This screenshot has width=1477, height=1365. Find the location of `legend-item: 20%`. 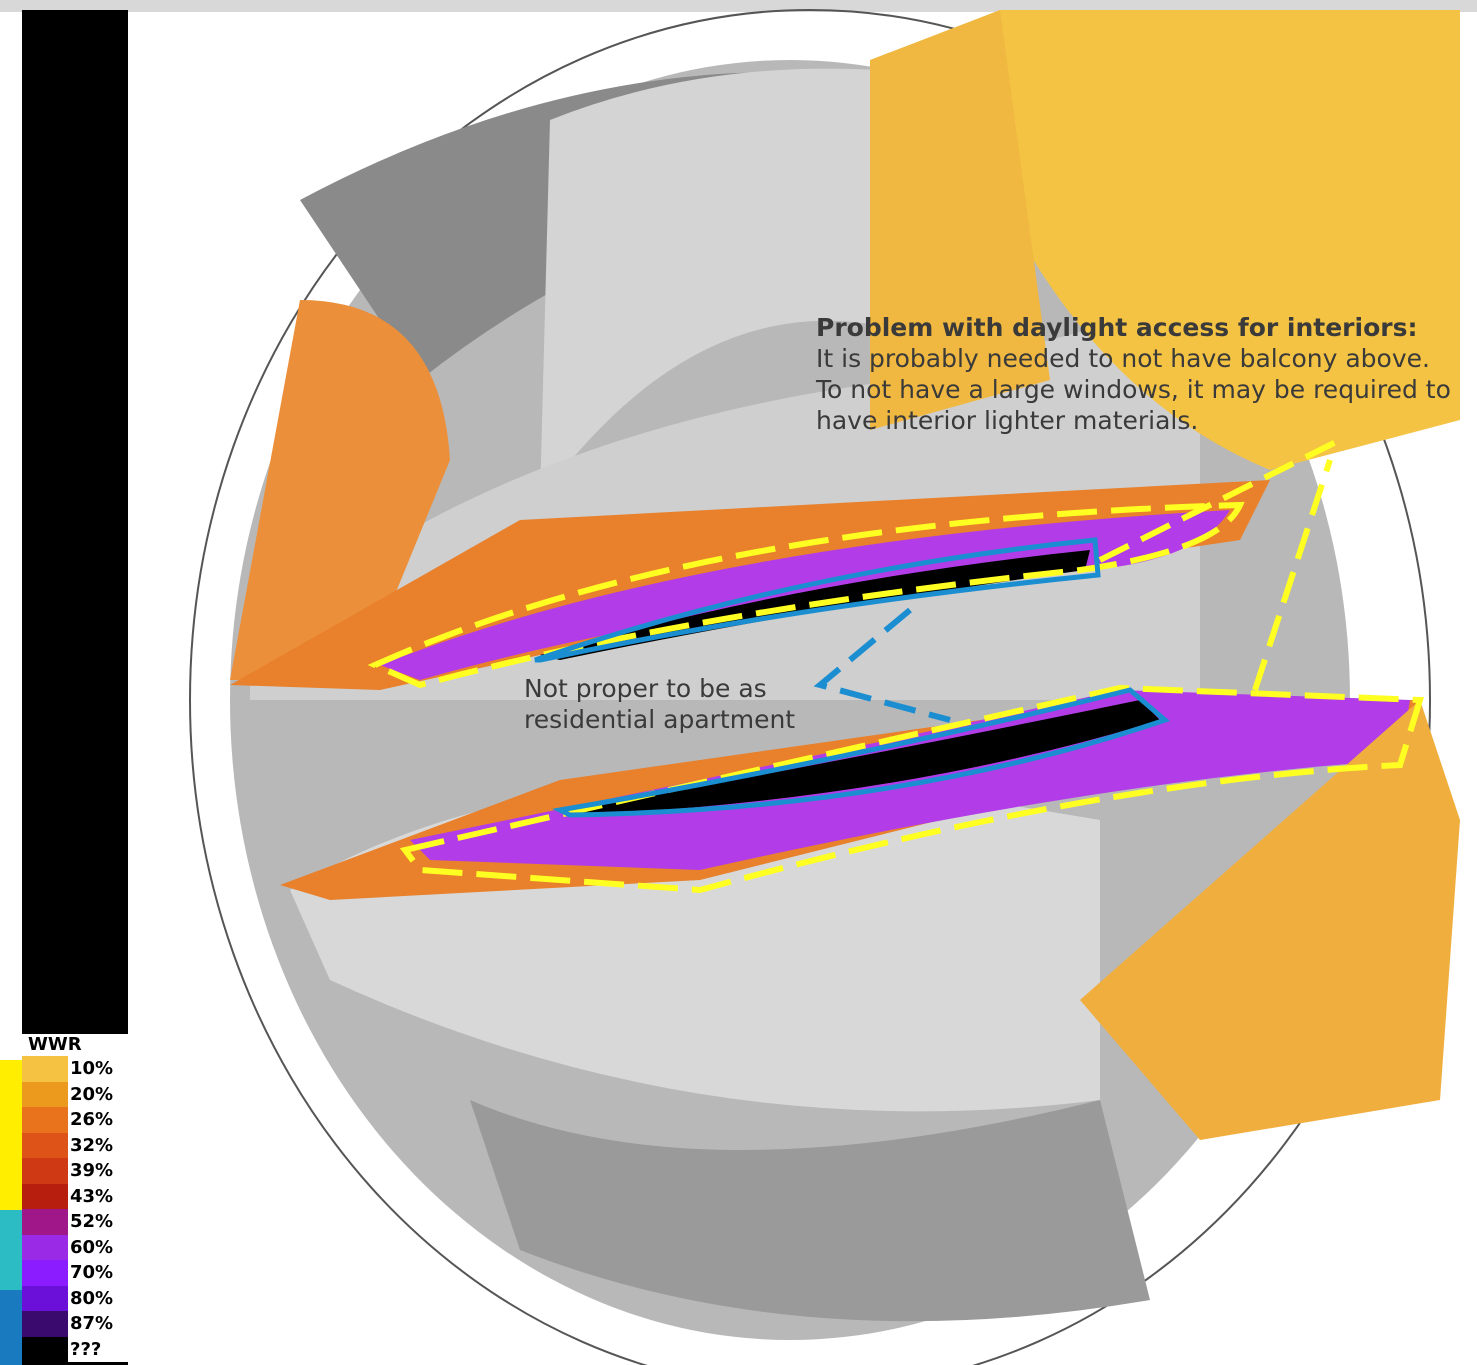

legend-item: 20% is located at coordinates (75, 1094).